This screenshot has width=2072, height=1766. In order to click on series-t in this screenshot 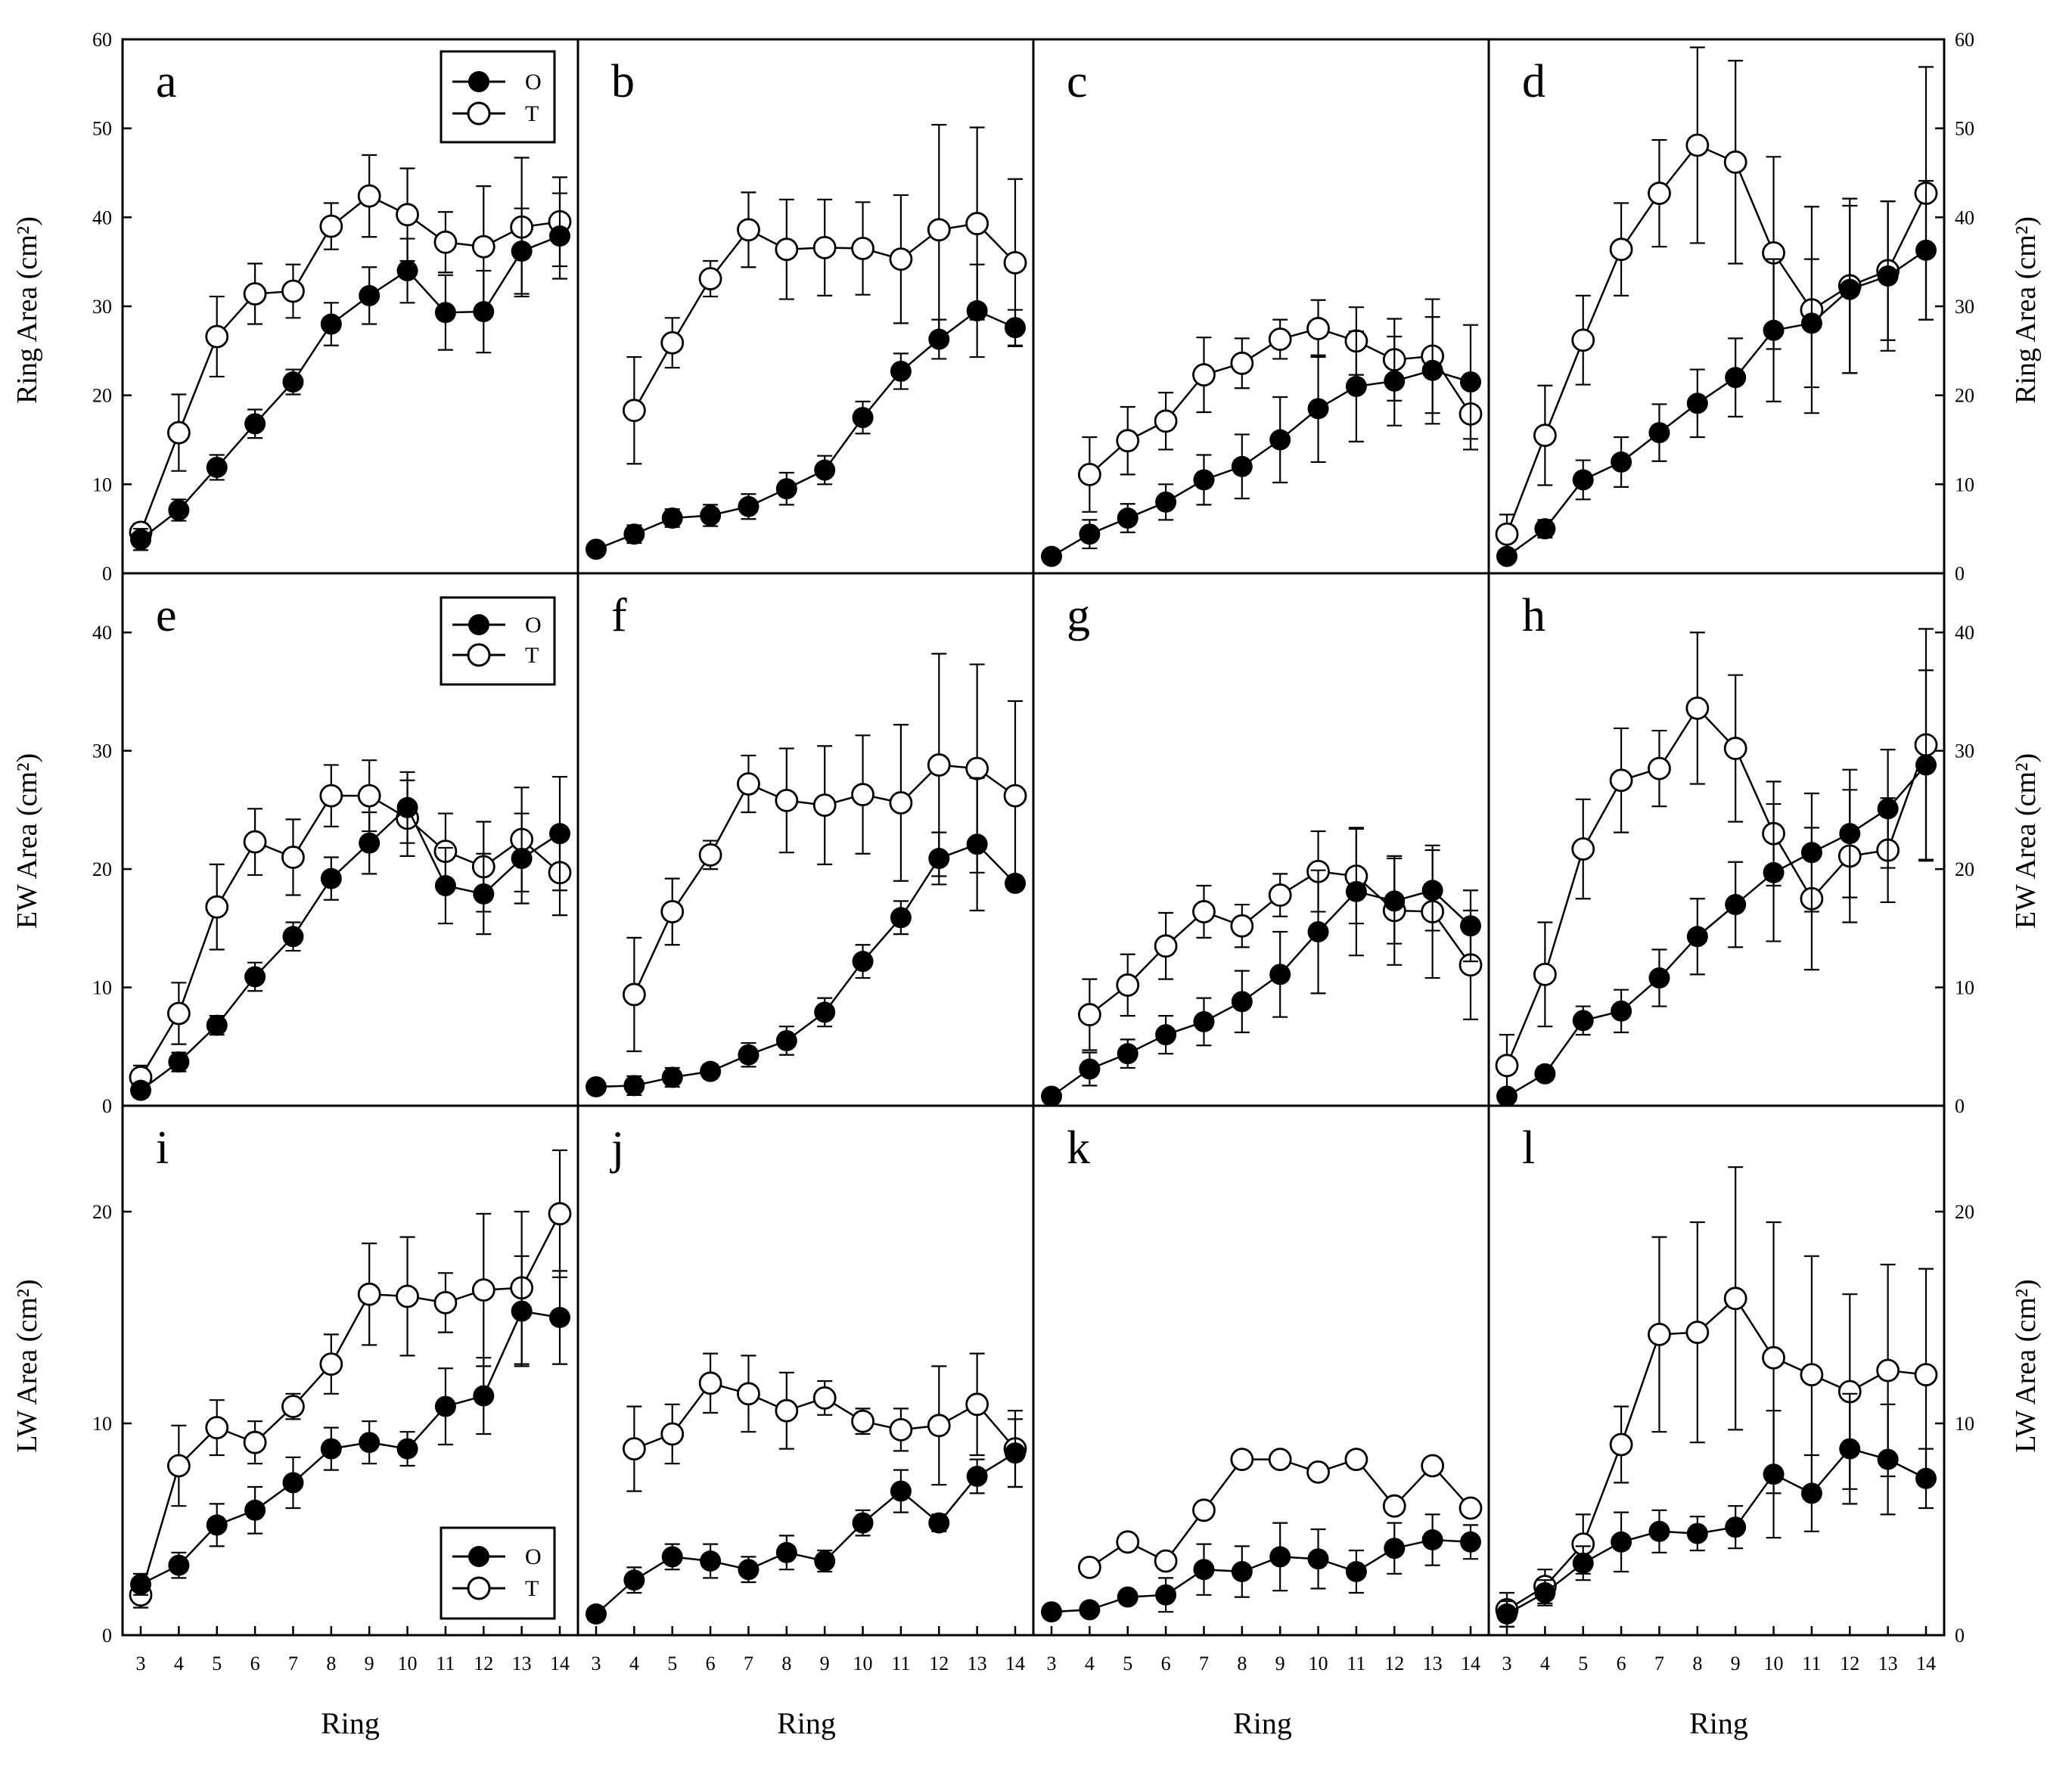, I will do `click(1716, 1397)`.